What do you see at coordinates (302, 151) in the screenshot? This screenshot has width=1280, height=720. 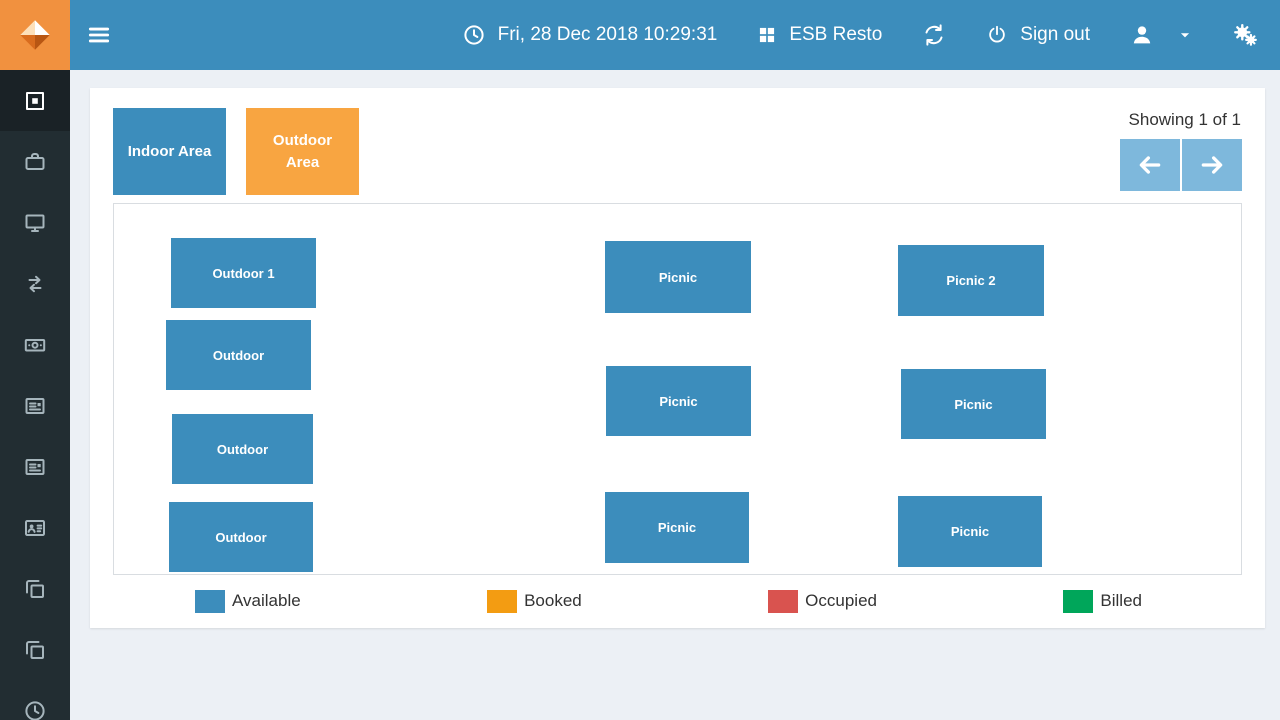 I see `area-tab-outdoor-area: Outdoor Area` at bounding box center [302, 151].